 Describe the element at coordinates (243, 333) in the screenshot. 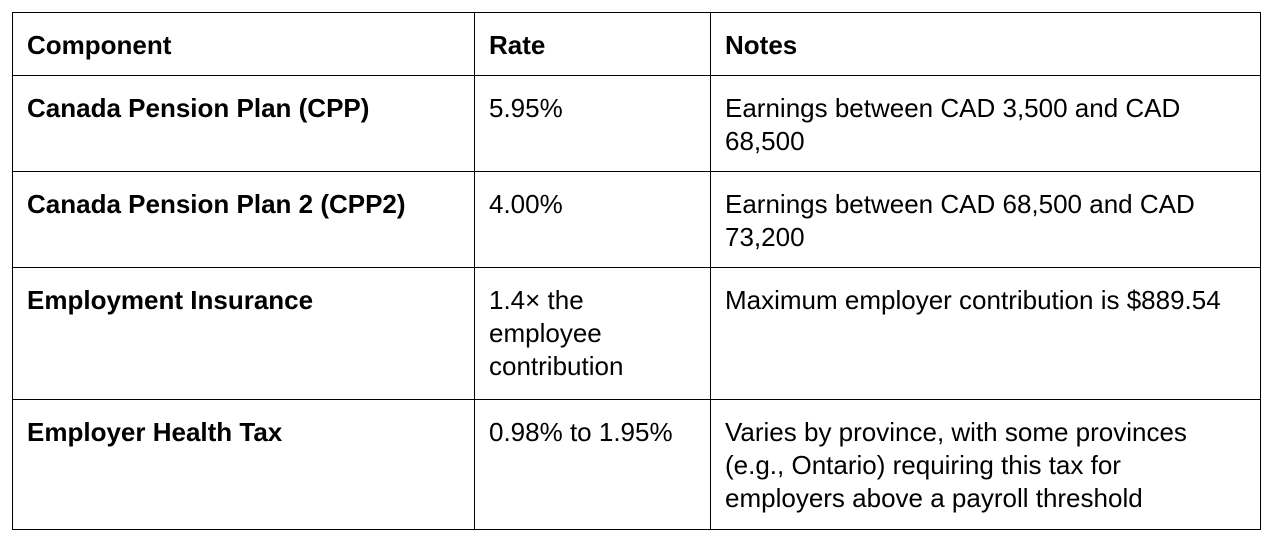

I see `component-cell: Employment Insurance` at that location.